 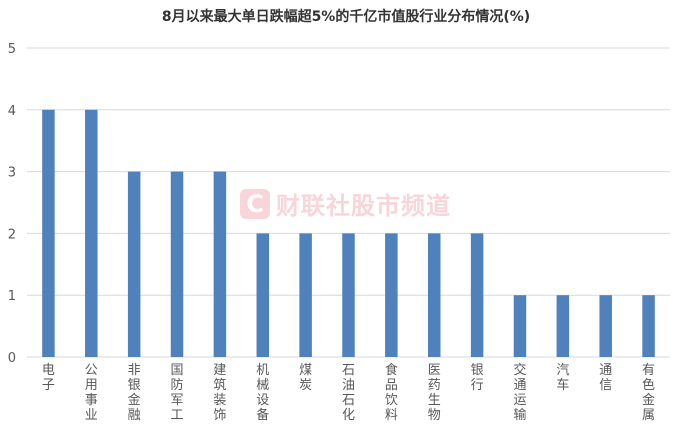 I want to click on y-tick-label: 4, so click(x=12, y=111).